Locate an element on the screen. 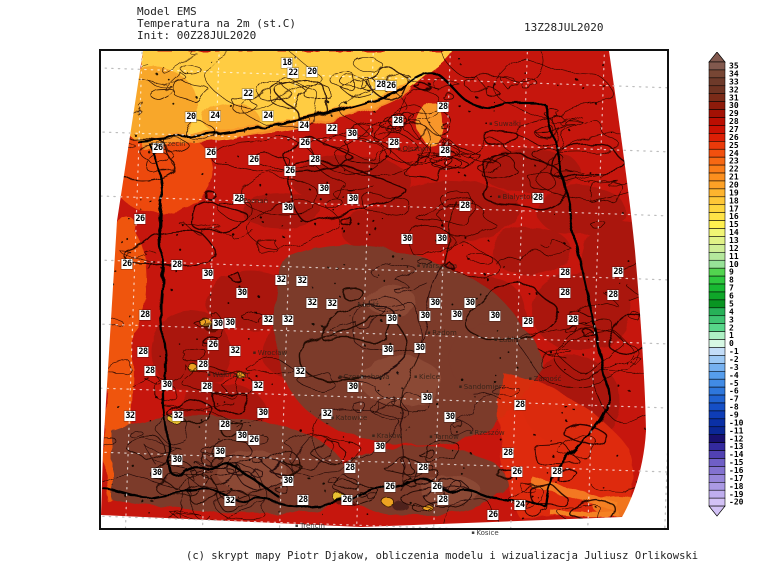  svg-text: 33 is located at coordinates (734, 81).